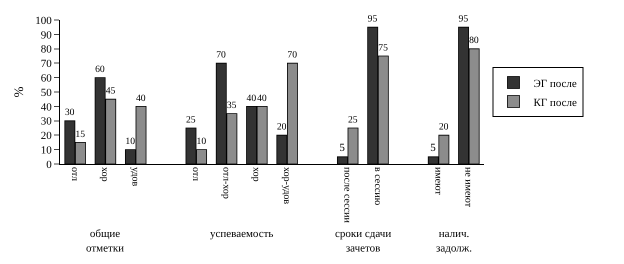 The image size is (624, 264). I want to click on x-tick-label: хор-удов, so click(286, 185).